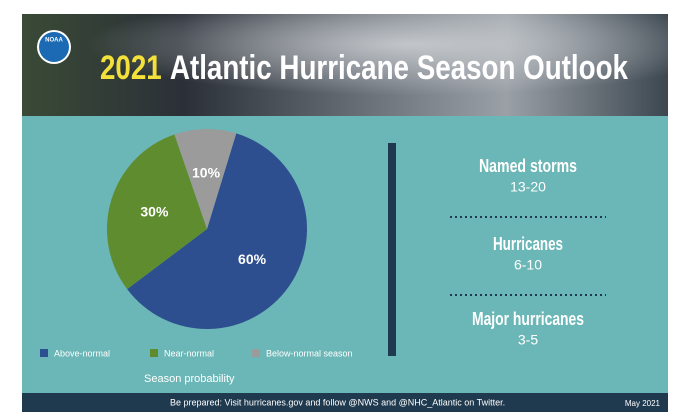 This screenshot has height=418, width=690. Describe the element at coordinates (131, 68) in the screenshot. I see `title-year: 2021` at that location.